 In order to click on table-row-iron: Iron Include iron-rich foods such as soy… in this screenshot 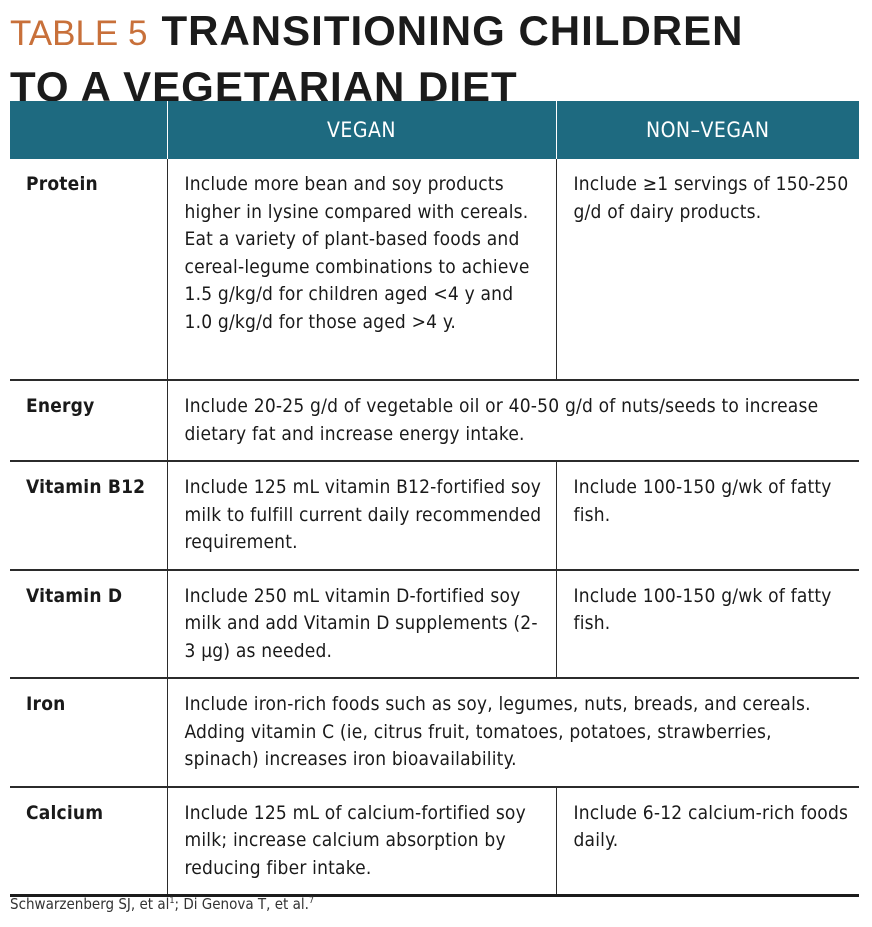, I will do `click(434, 732)`.